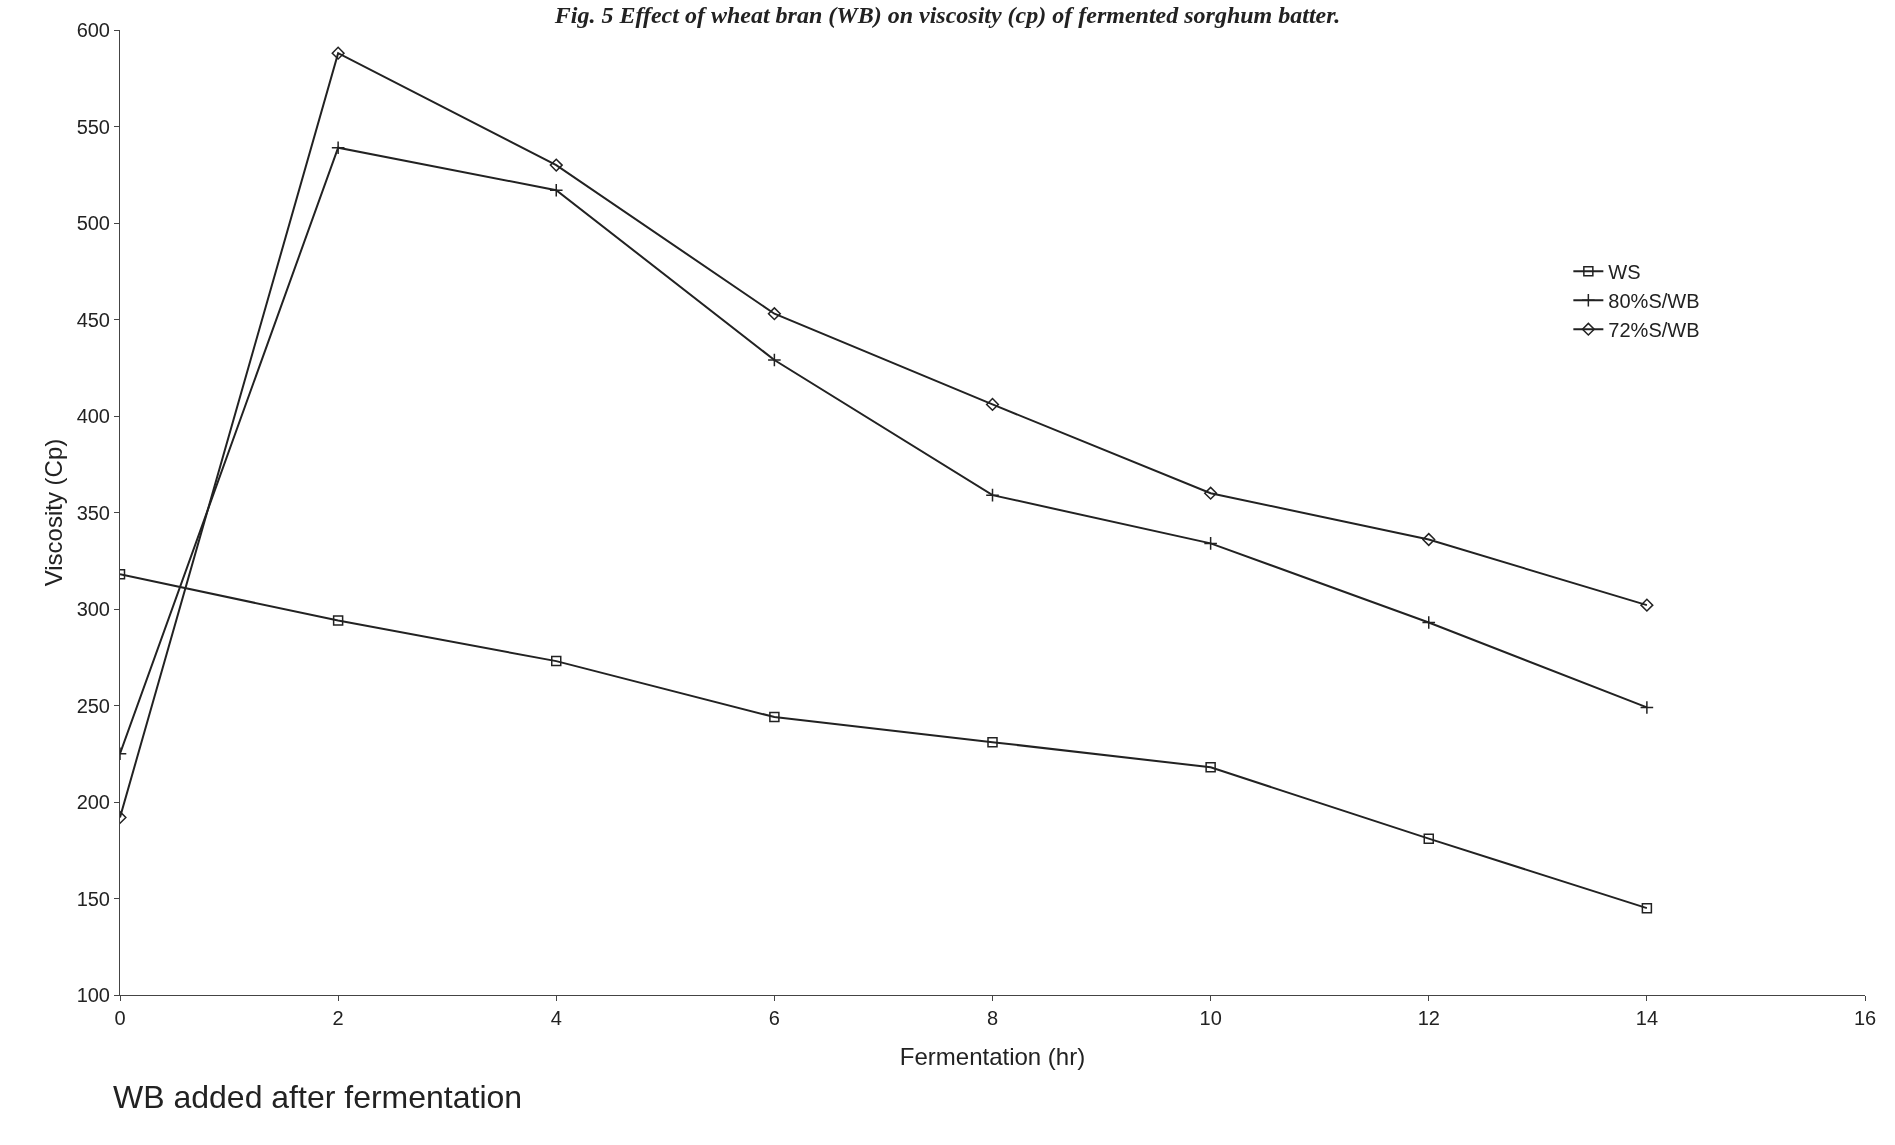 The image size is (1895, 1145). Describe the element at coordinates (93, 898) in the screenshot. I see `y-tick-label: 150` at that location.